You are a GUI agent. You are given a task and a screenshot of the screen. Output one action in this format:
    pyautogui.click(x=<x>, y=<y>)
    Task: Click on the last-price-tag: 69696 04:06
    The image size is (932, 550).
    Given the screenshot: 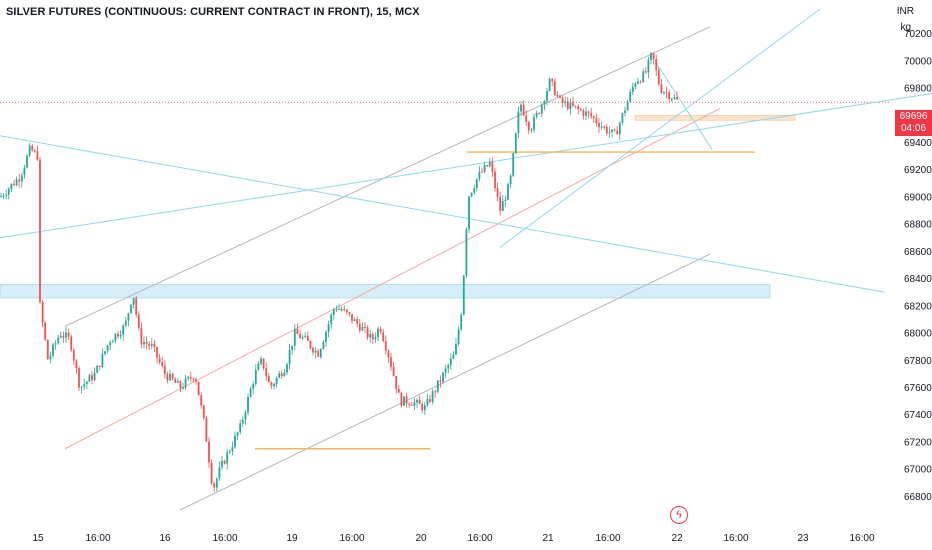 What is the action you would take?
    pyautogui.click(x=913, y=123)
    